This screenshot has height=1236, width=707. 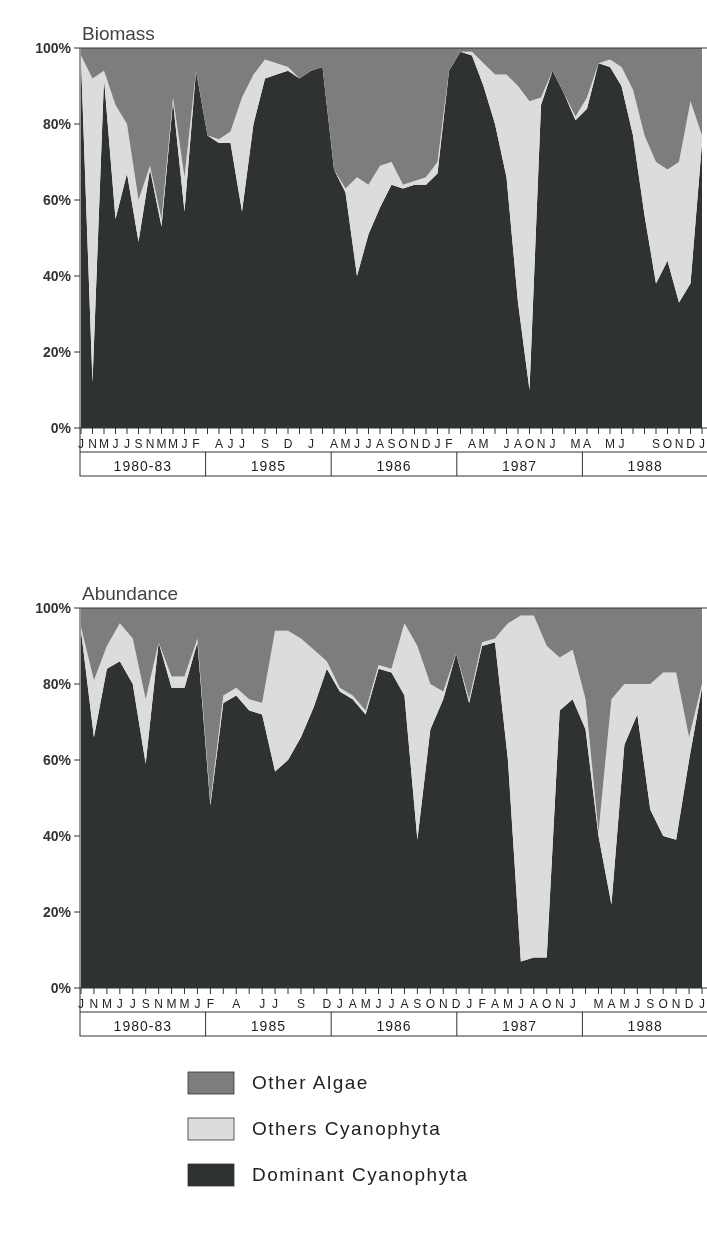 What do you see at coordinates (130, 593) in the screenshot?
I see `chart-title: Abundance` at bounding box center [130, 593].